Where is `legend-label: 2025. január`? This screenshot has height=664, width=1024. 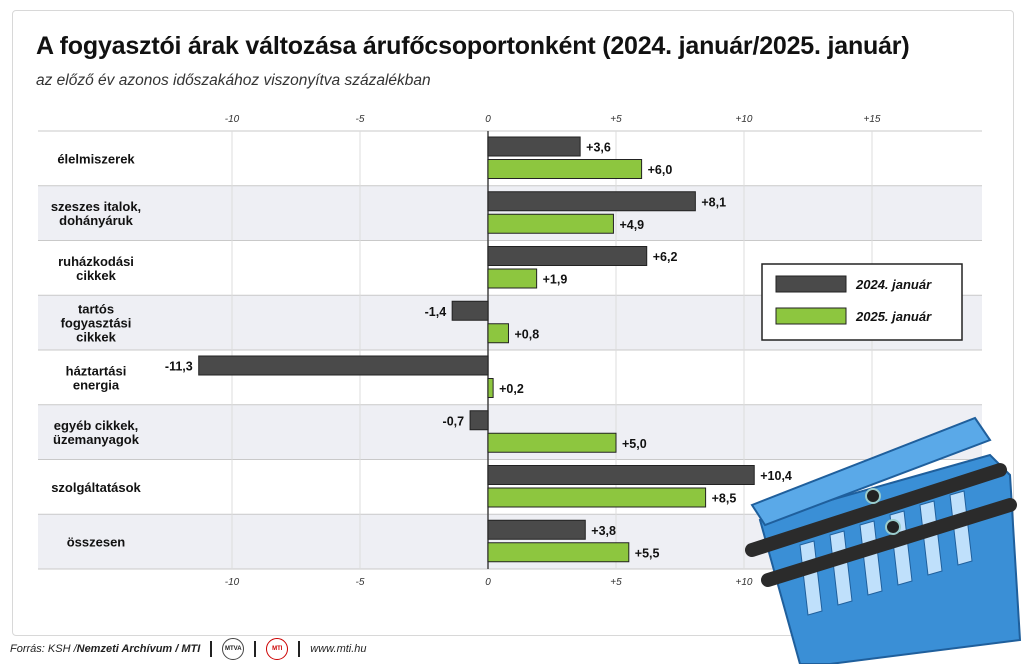
legend-label: 2025. január is located at coordinates (893, 316).